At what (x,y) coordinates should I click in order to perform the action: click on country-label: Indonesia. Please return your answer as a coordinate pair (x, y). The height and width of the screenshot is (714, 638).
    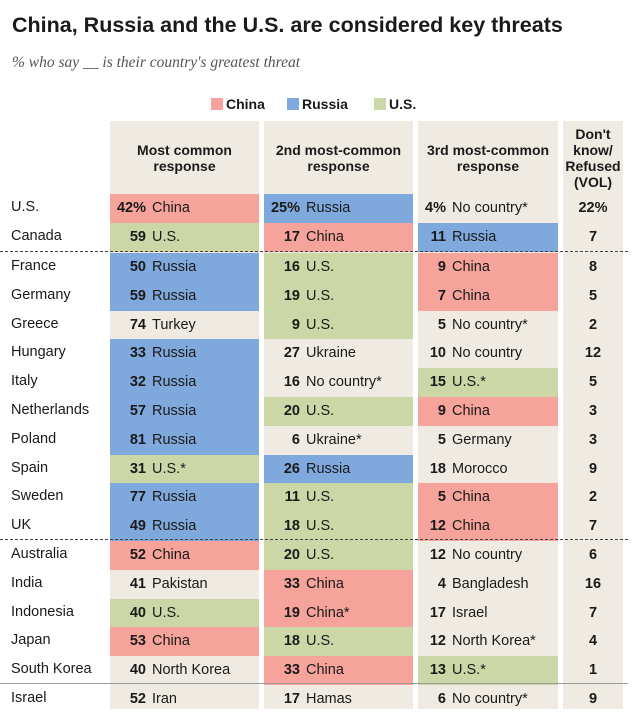
    Looking at the image, I should click on (42, 611).